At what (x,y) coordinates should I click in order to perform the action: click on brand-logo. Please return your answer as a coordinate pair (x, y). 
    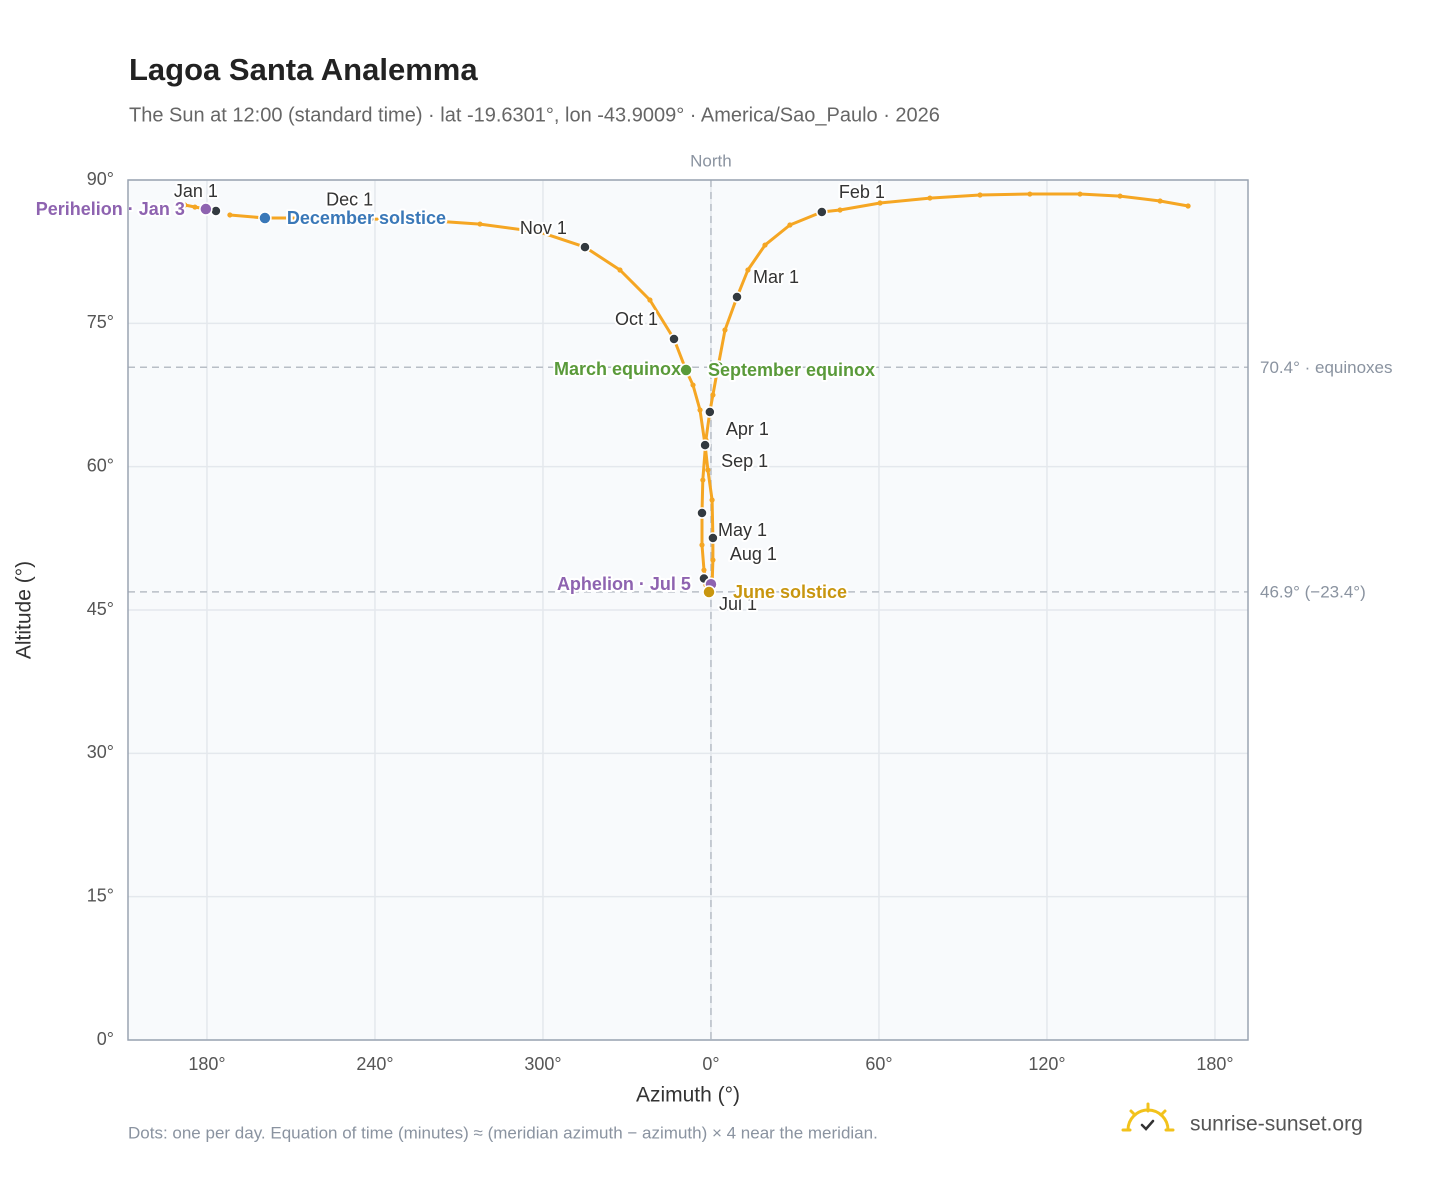
    Looking at the image, I should click on (1148, 1117).